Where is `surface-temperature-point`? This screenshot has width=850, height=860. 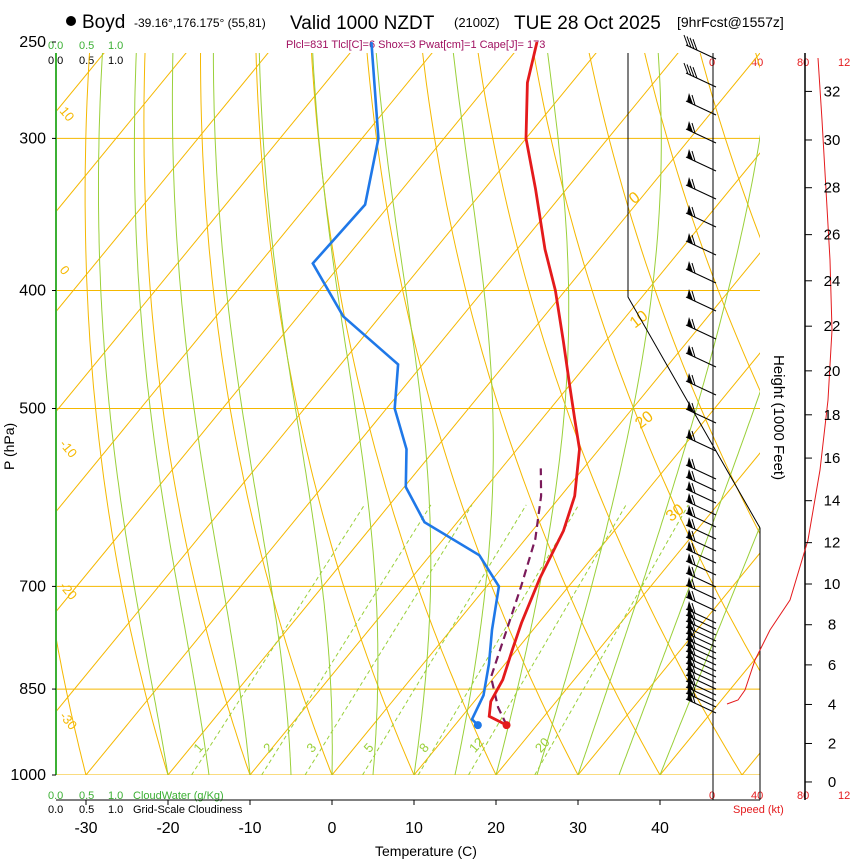
surface-temperature-point is located at coordinates (506, 725).